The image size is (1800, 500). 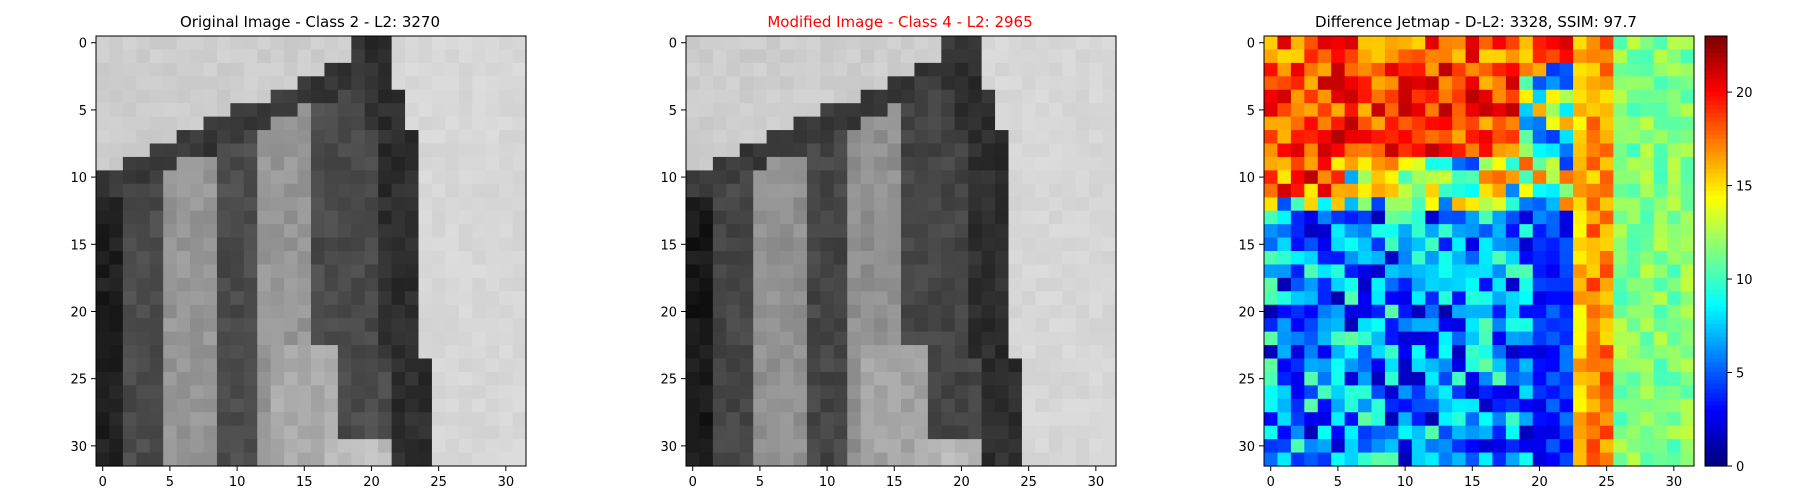 What do you see at coordinates (1740, 374) in the screenshot?
I see `colorbar-tick-label: 5` at bounding box center [1740, 374].